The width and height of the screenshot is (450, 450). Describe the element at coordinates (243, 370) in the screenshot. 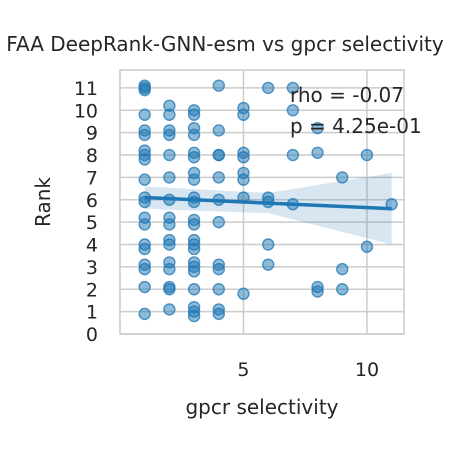

I see `x-tick-label: 5` at that location.